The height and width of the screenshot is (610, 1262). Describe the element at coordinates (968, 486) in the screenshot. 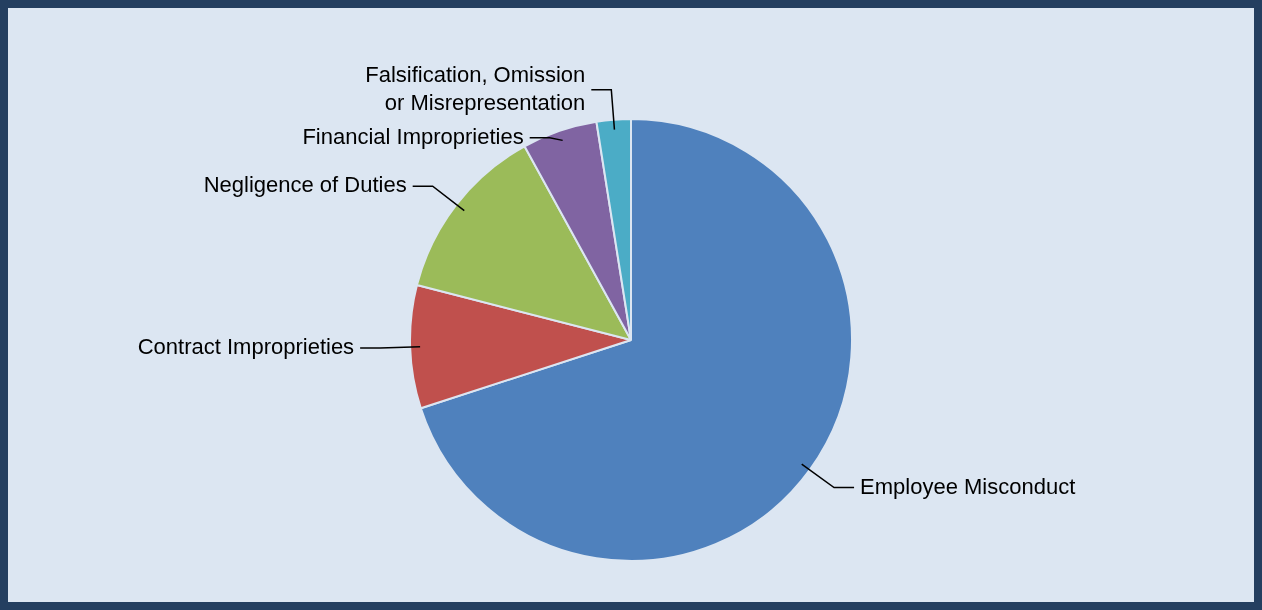

I see `slice-label: Employee Misconduct` at that location.